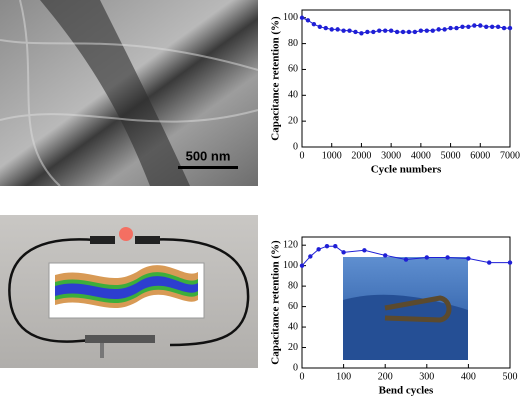  Describe the element at coordinates (510, 155) in the screenshot. I see `x-tick-label: 7000` at that location.